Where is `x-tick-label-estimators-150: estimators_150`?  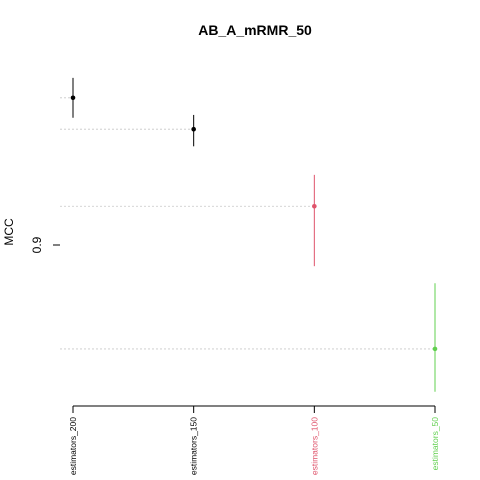
x-tick-label-estimators-150: estimators_150 is located at coordinates (194, 446).